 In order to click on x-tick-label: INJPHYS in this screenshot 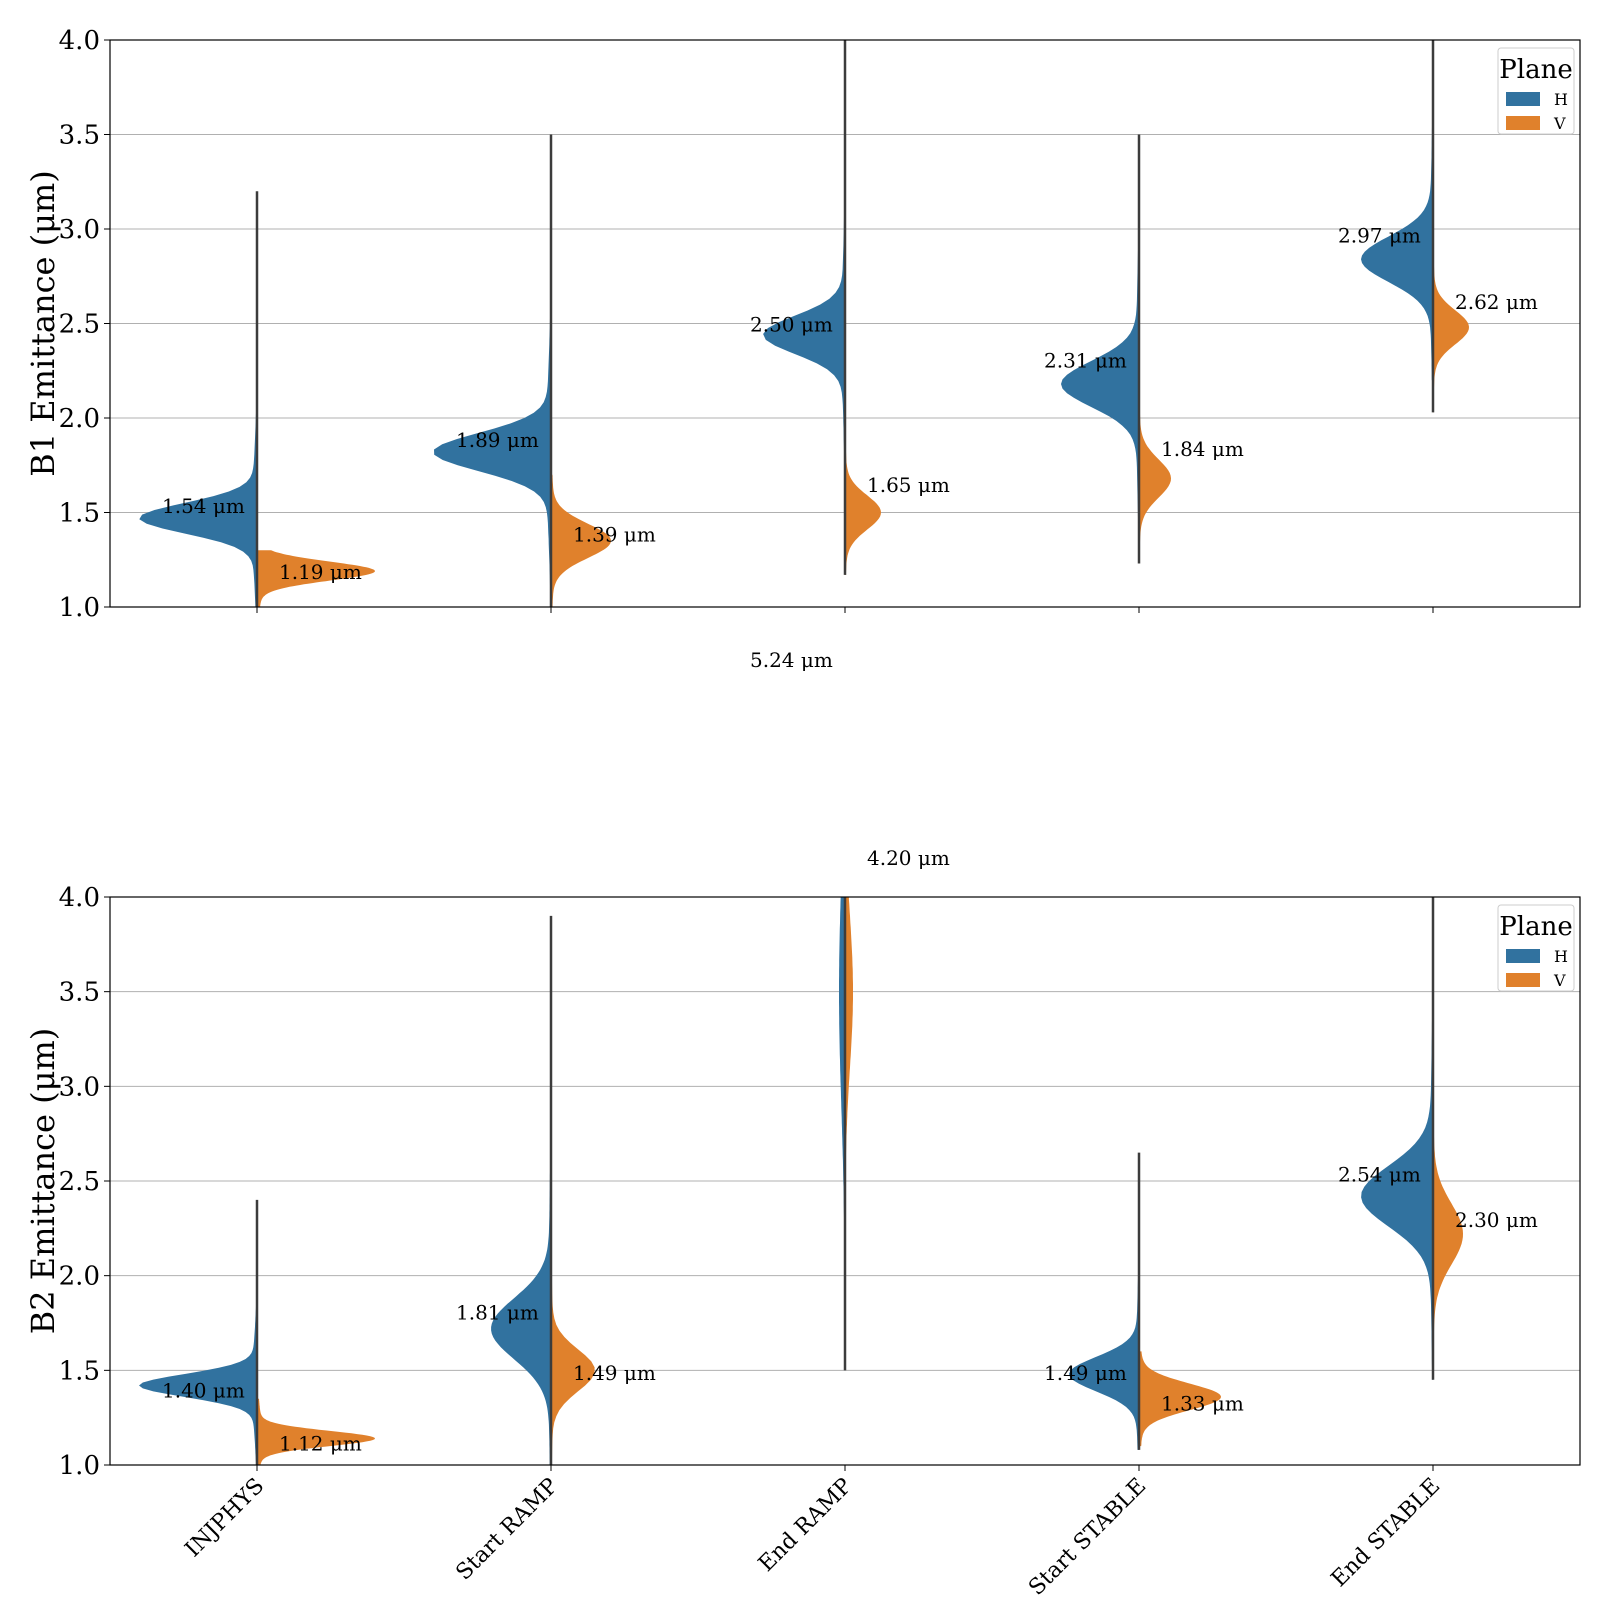, I will do `click(225, 1518)`.